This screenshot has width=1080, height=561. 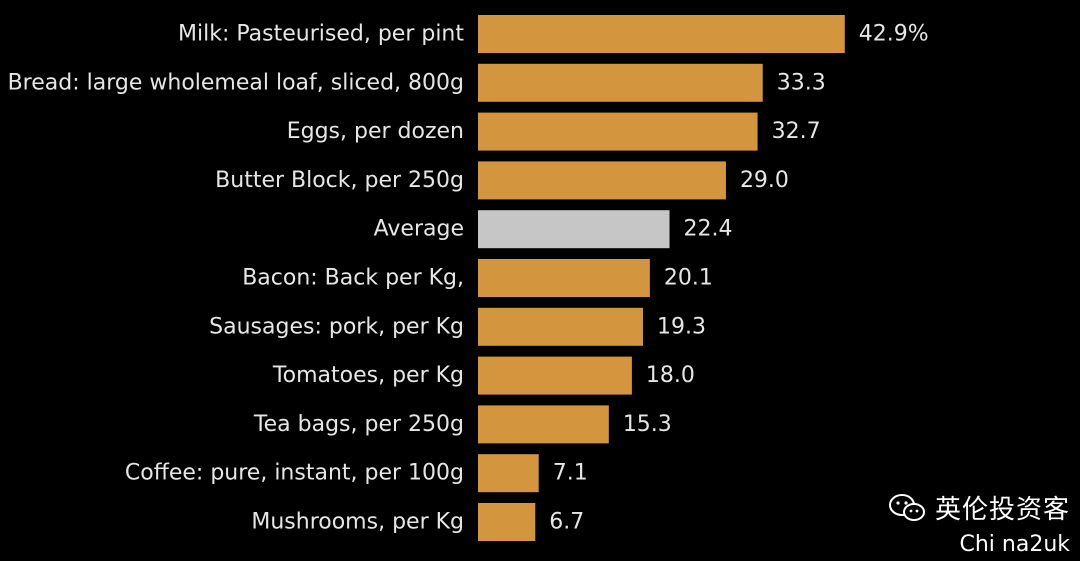 I want to click on category-label-10: Mushrooms, per Kg, so click(x=357, y=522).